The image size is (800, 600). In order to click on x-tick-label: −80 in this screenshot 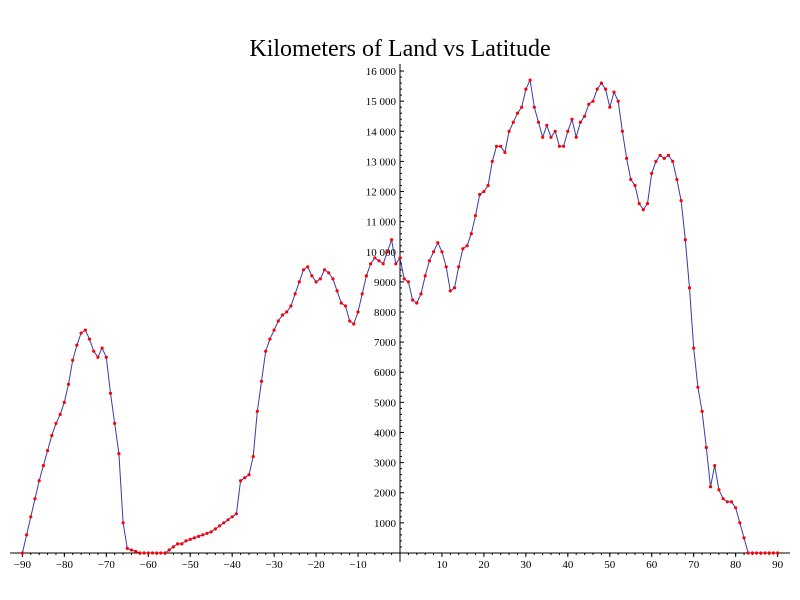, I will do `click(65, 565)`.